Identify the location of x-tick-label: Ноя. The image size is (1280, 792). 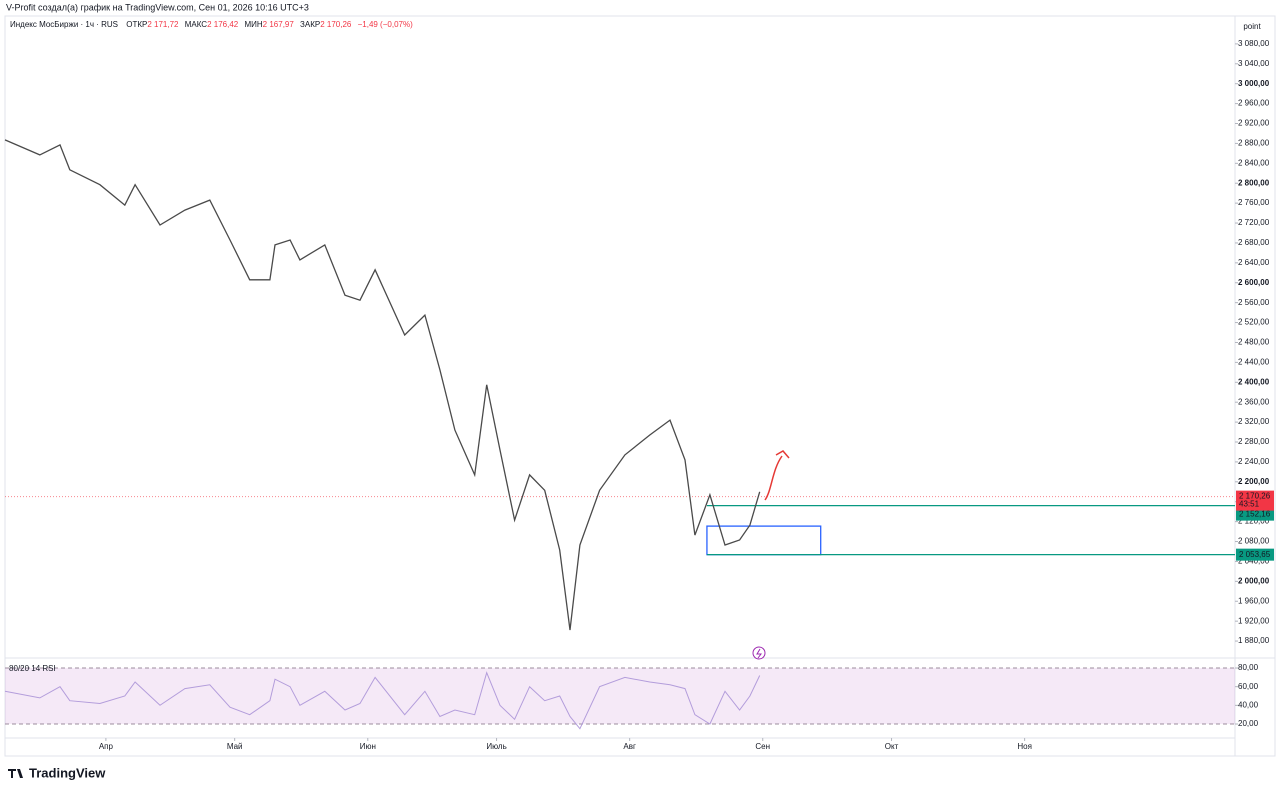
(1024, 746).